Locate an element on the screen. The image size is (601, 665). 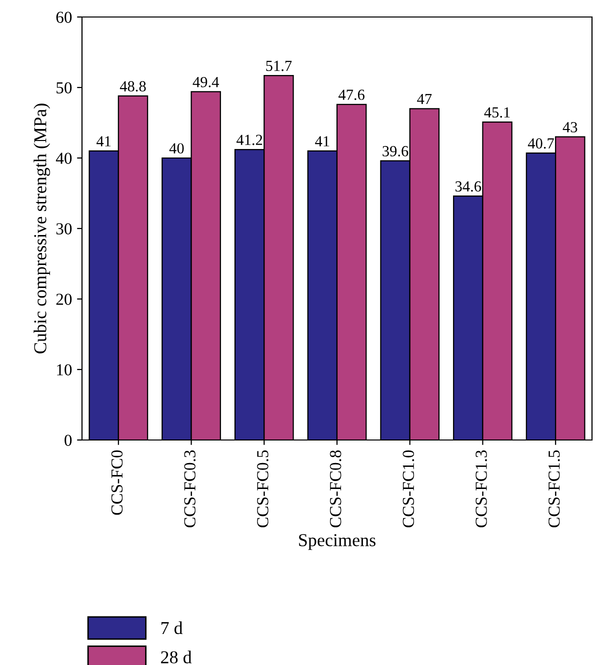
data-label: 41.2 is located at coordinates (249, 140).